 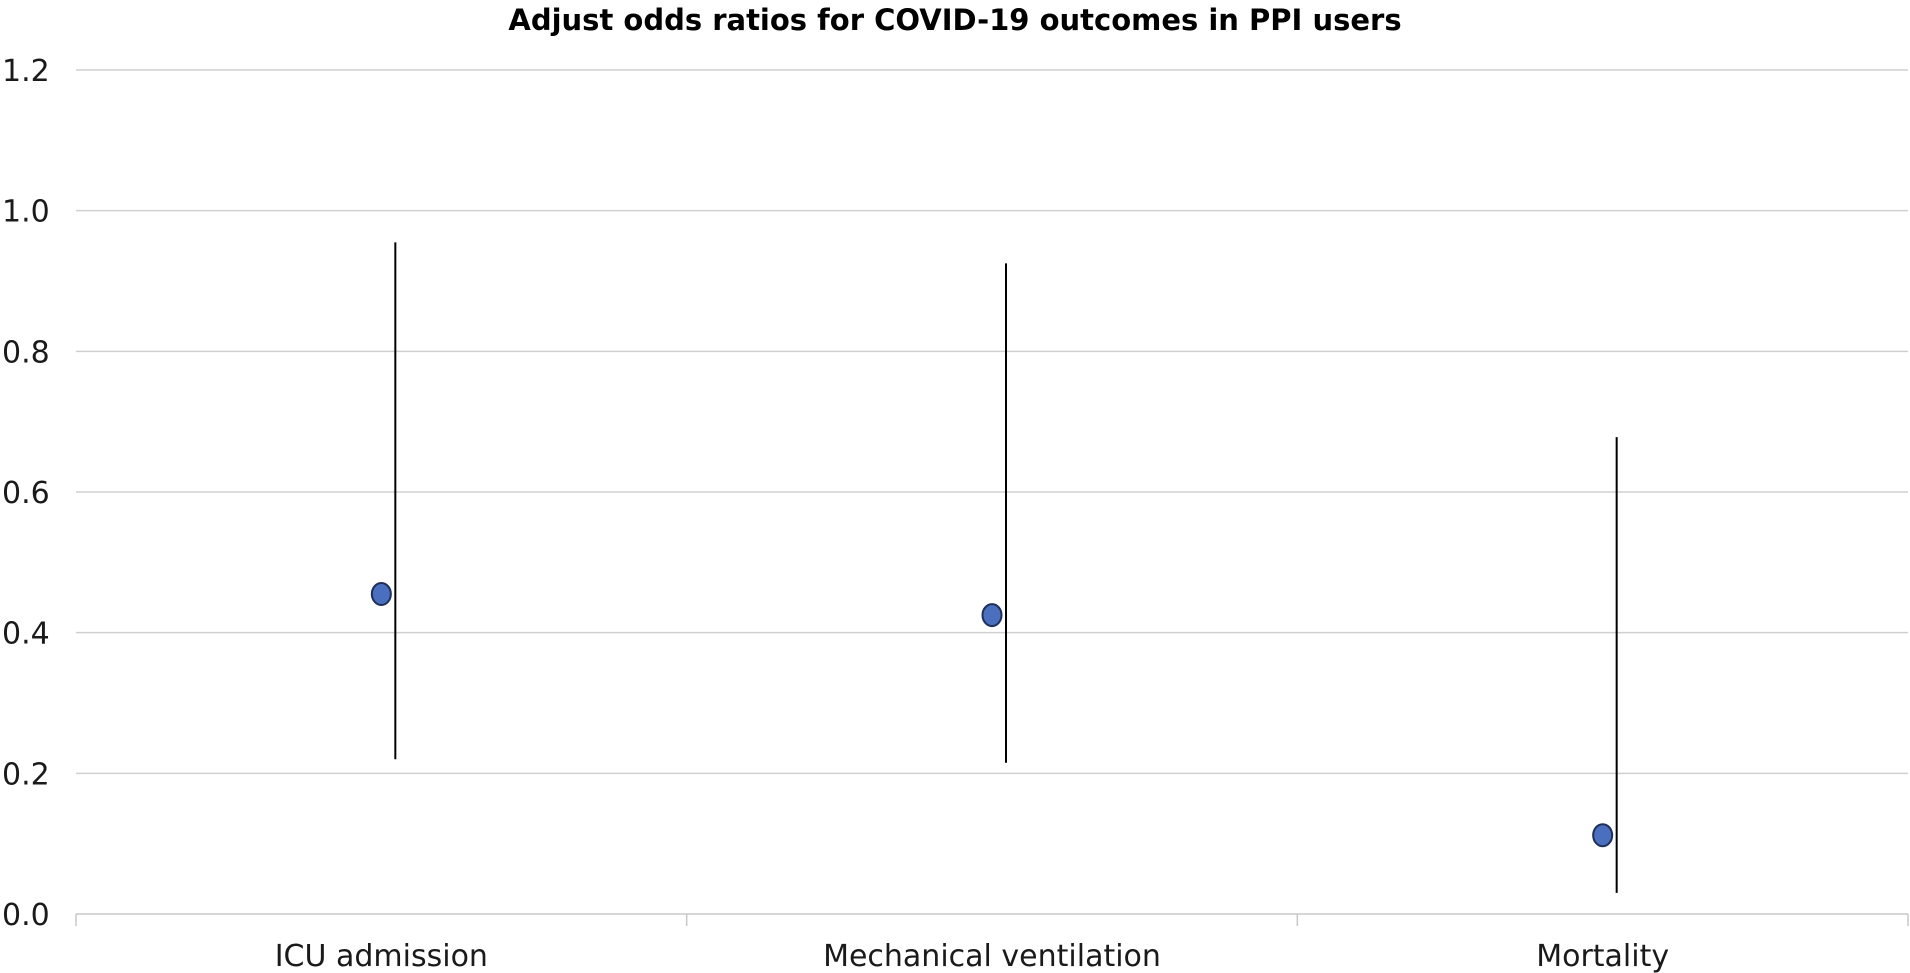 What do you see at coordinates (26, 71) in the screenshot?
I see `y-tick-label: 1.2` at bounding box center [26, 71].